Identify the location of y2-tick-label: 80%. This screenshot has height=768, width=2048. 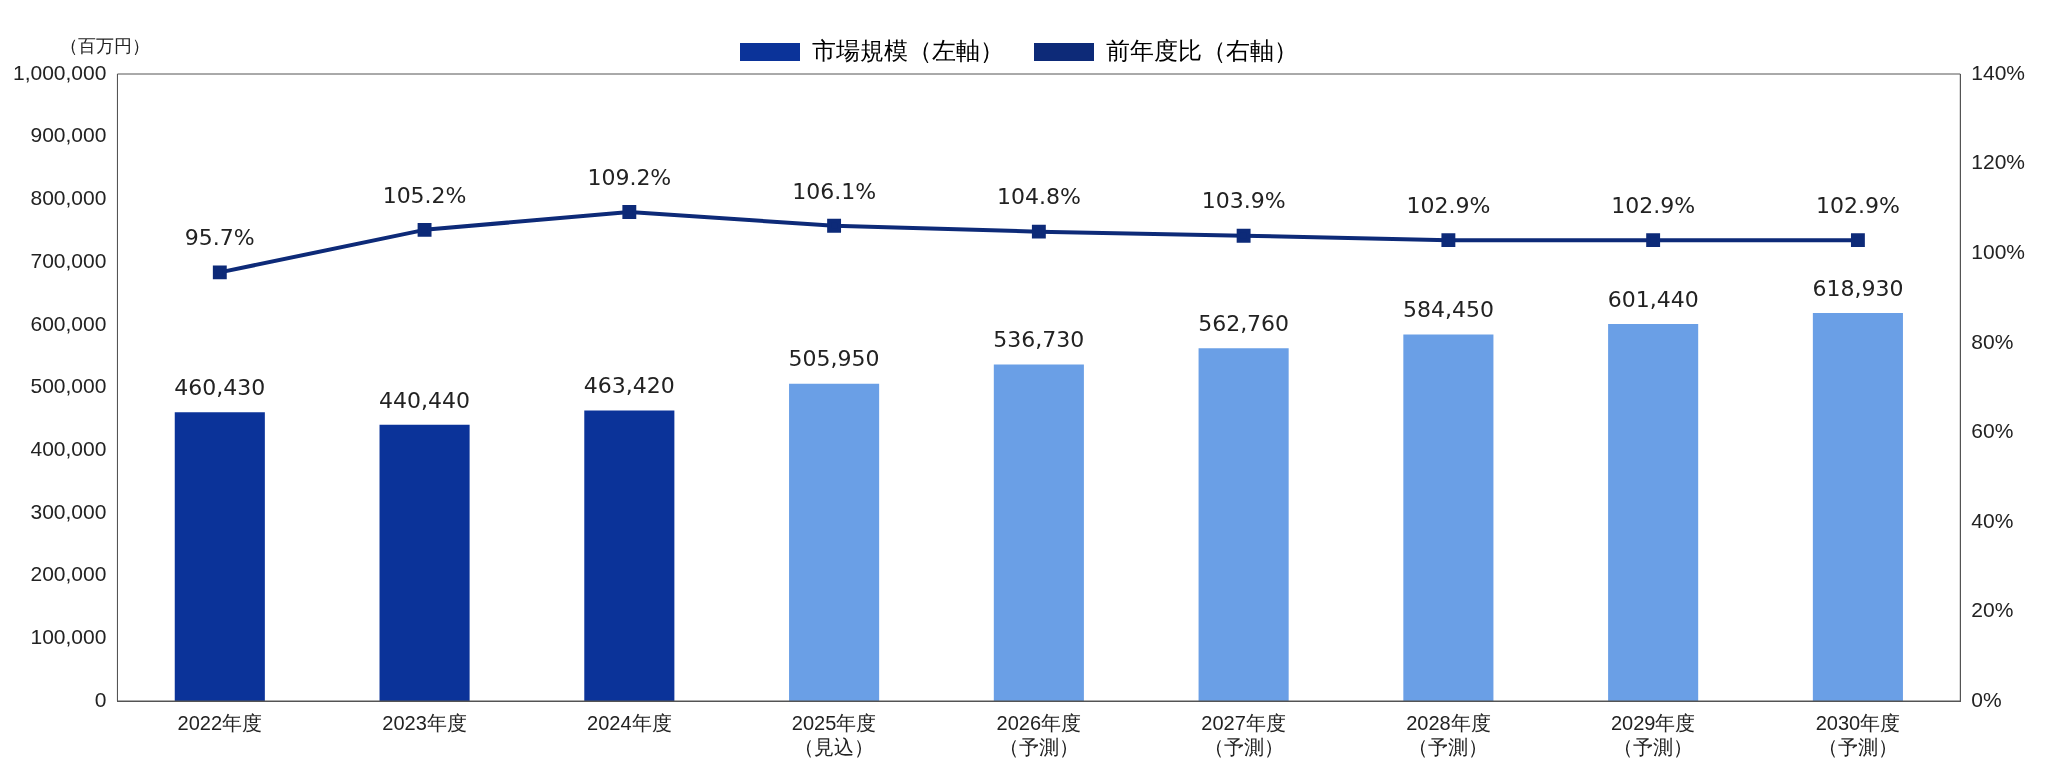
(1992, 341).